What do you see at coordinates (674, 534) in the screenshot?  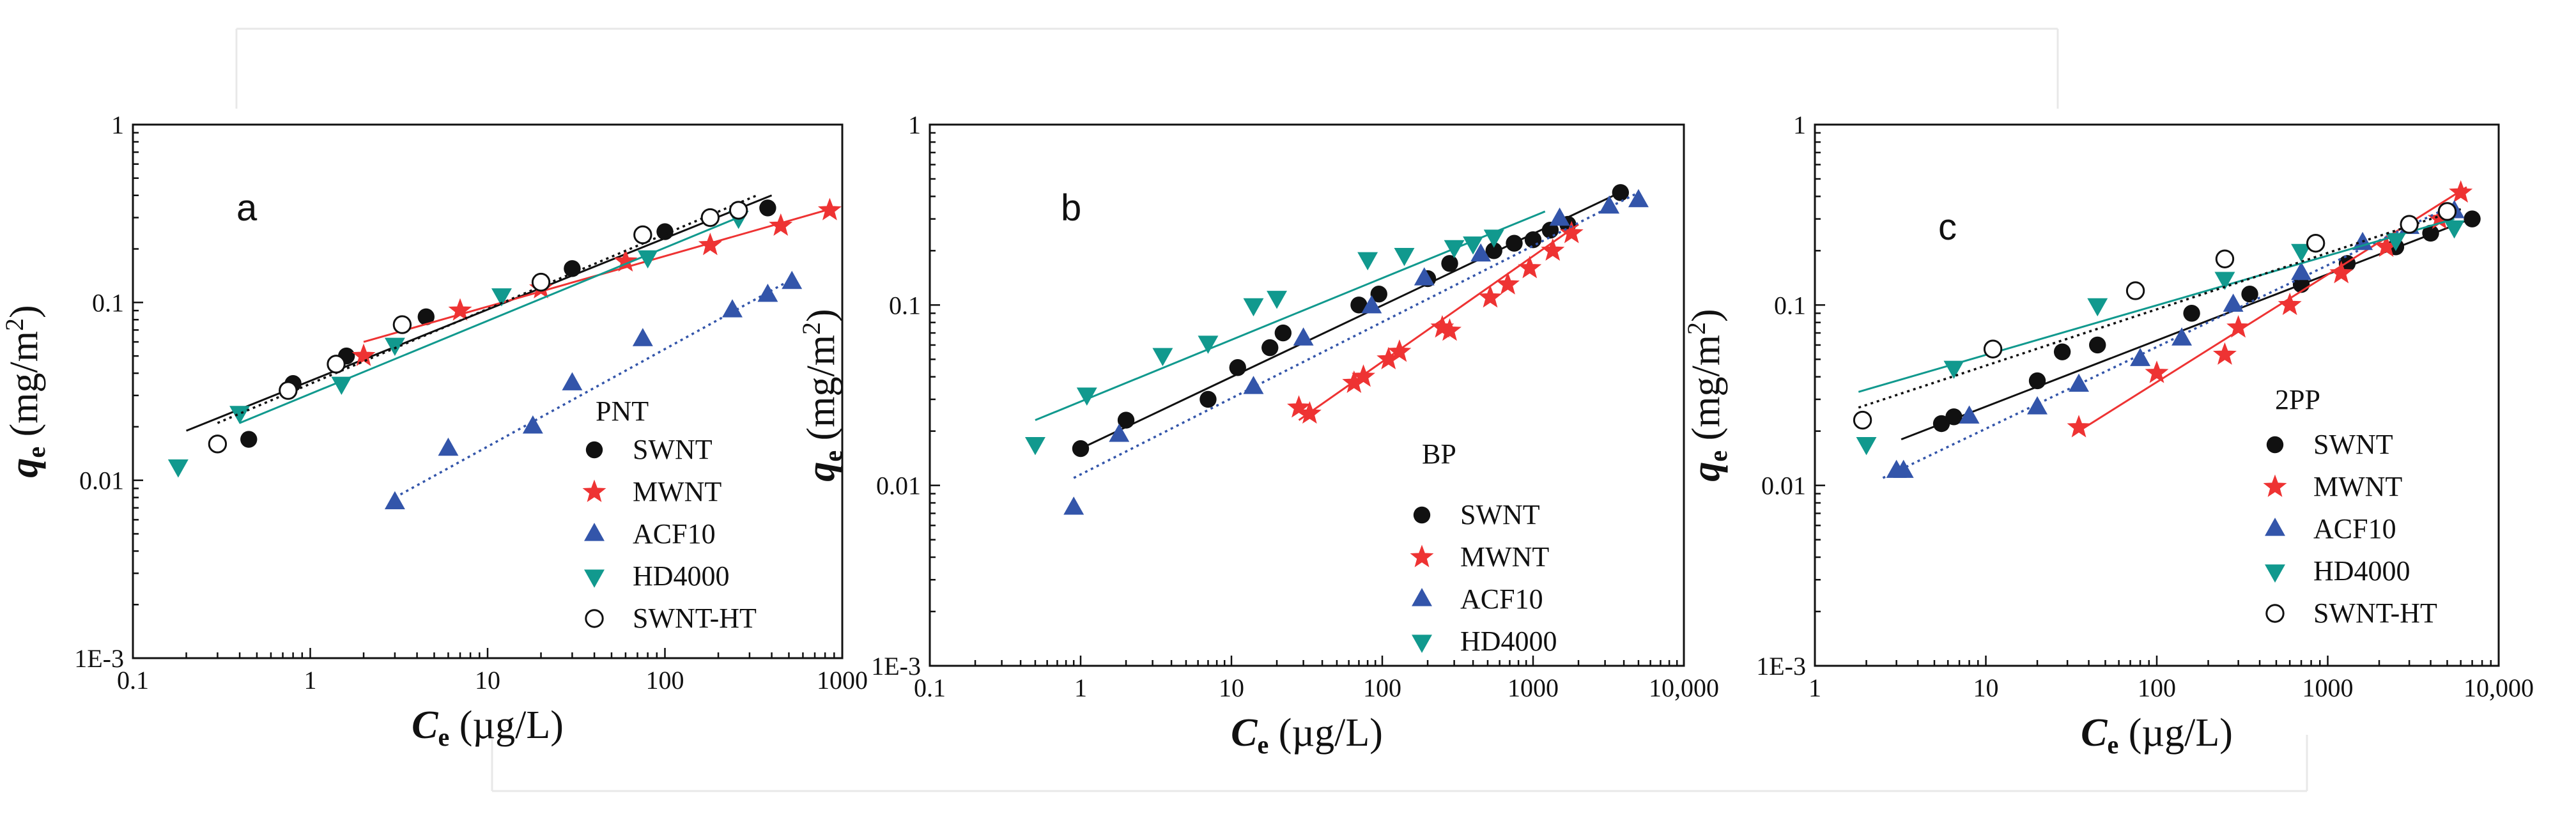 I see `legend-entry-acf10: ACF10` at bounding box center [674, 534].